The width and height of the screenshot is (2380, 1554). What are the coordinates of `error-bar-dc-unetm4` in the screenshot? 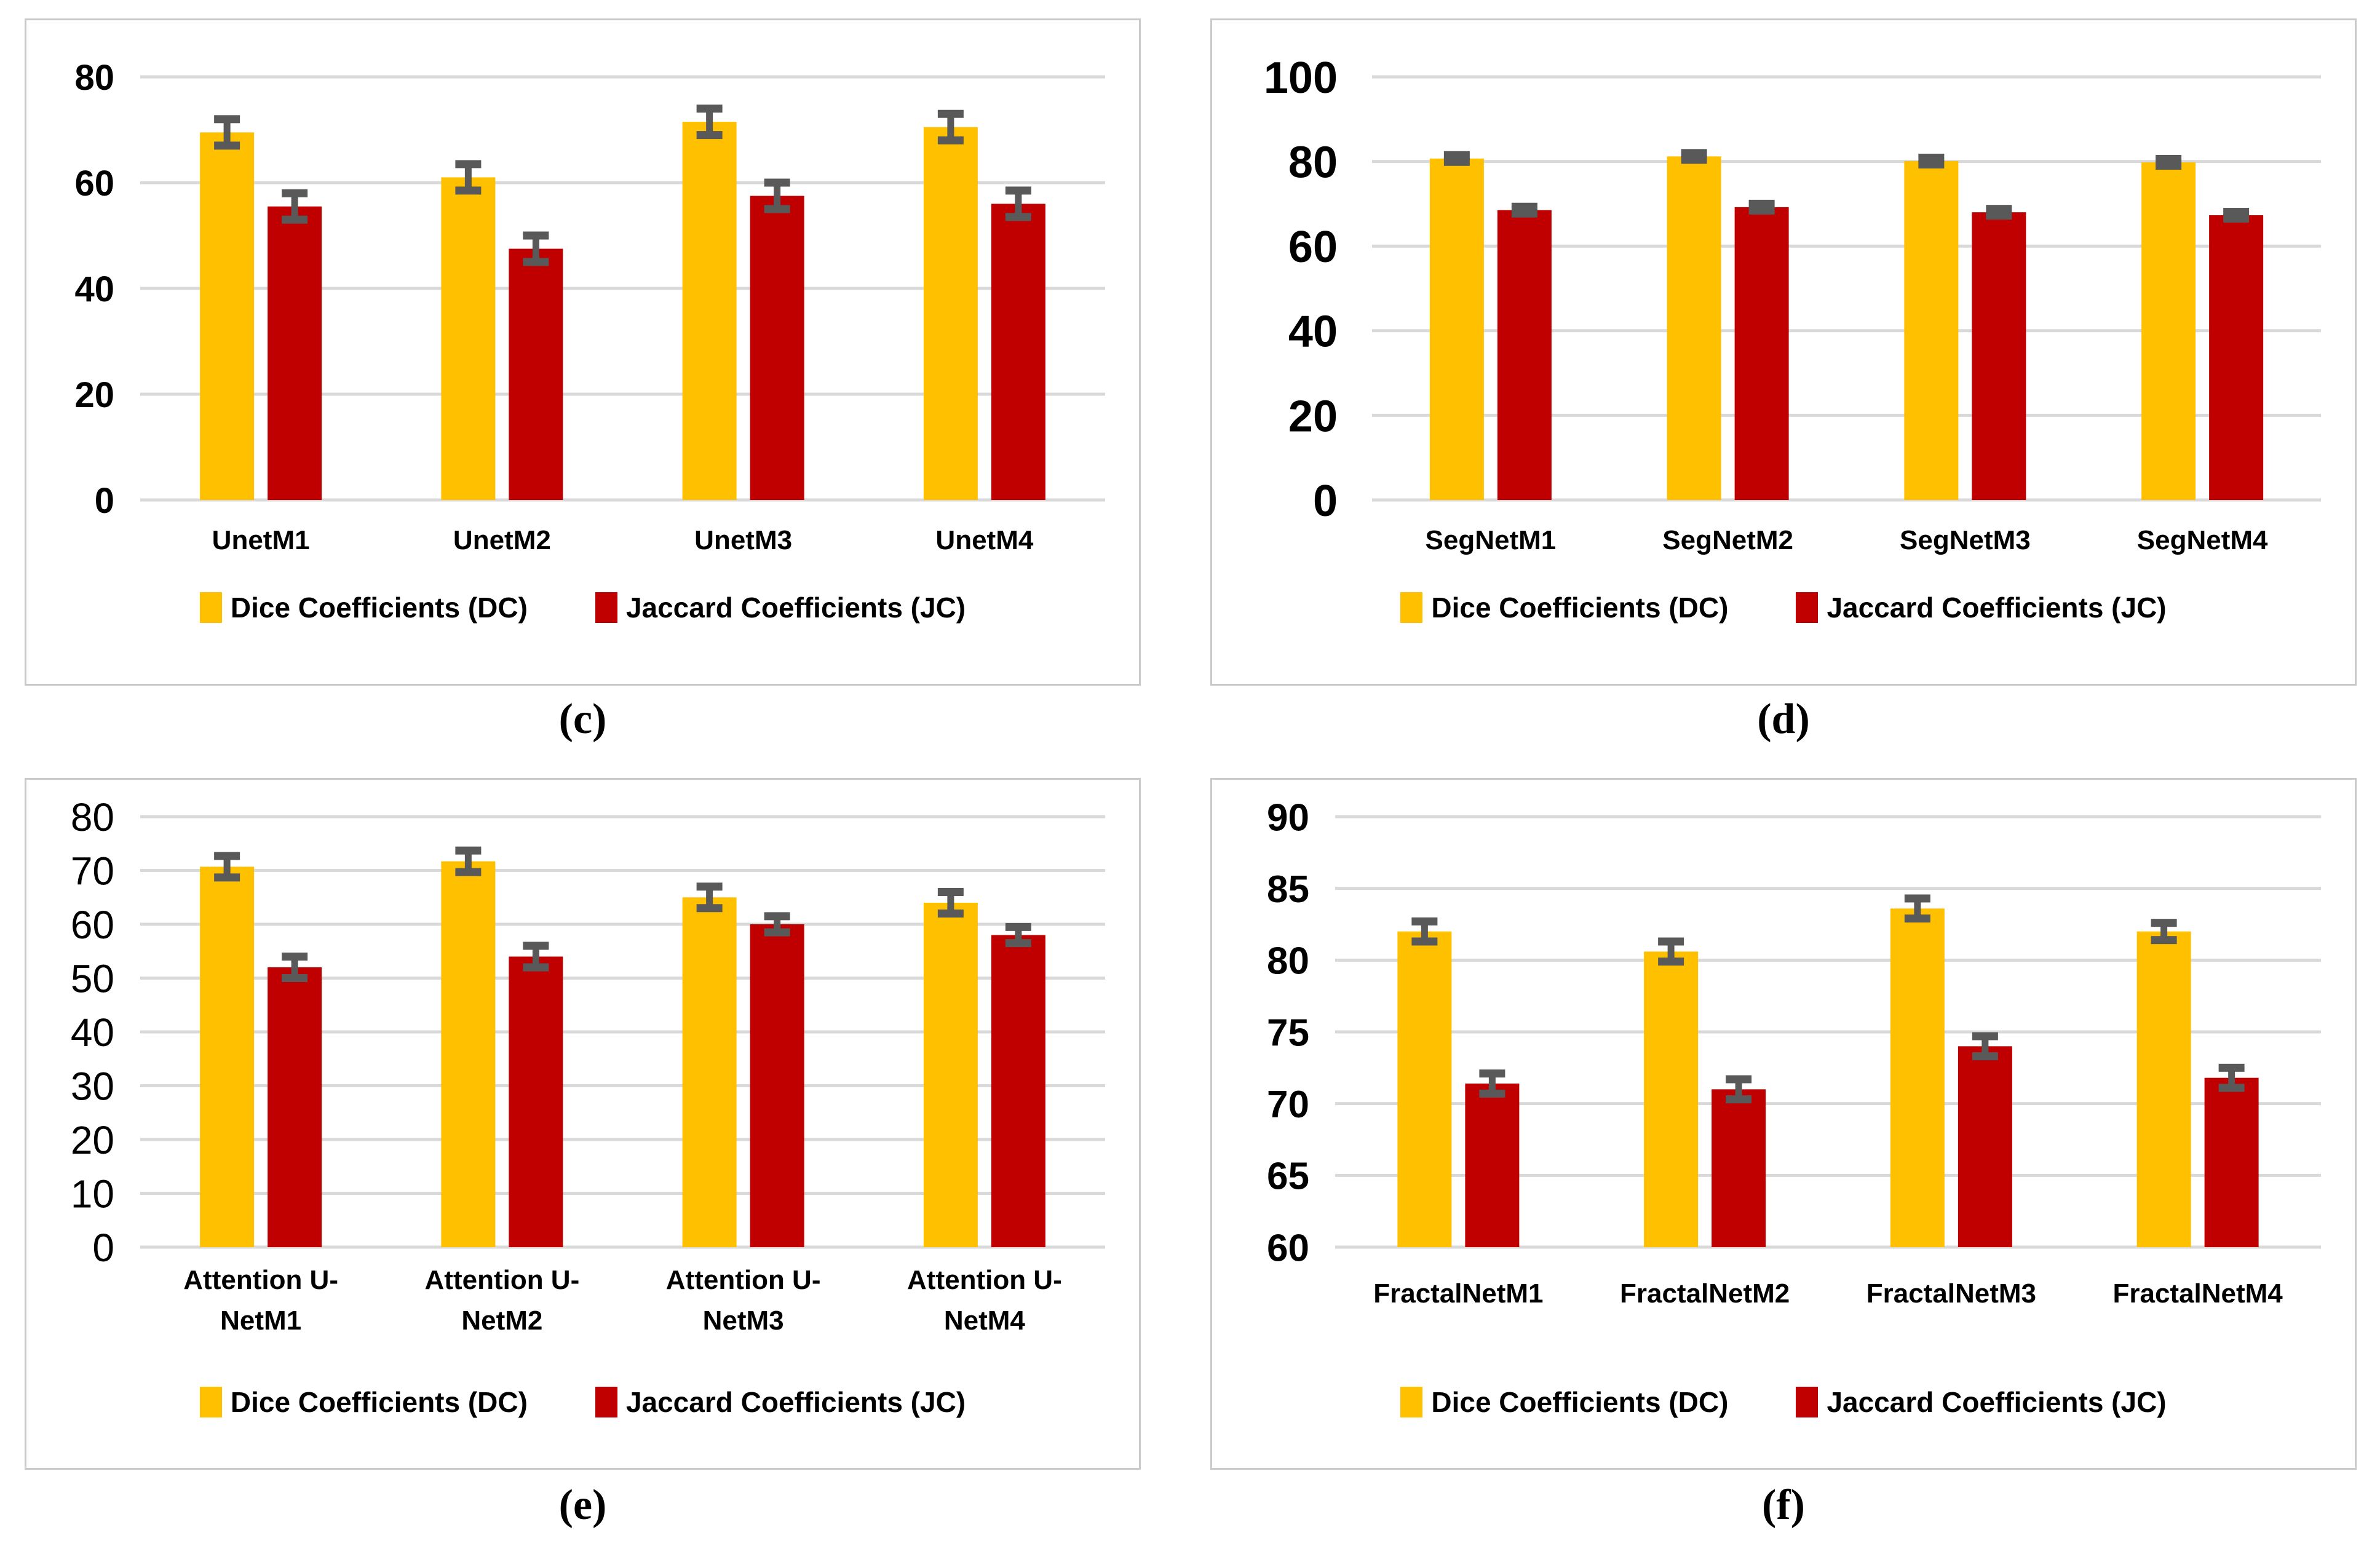 It's located at (950, 127).